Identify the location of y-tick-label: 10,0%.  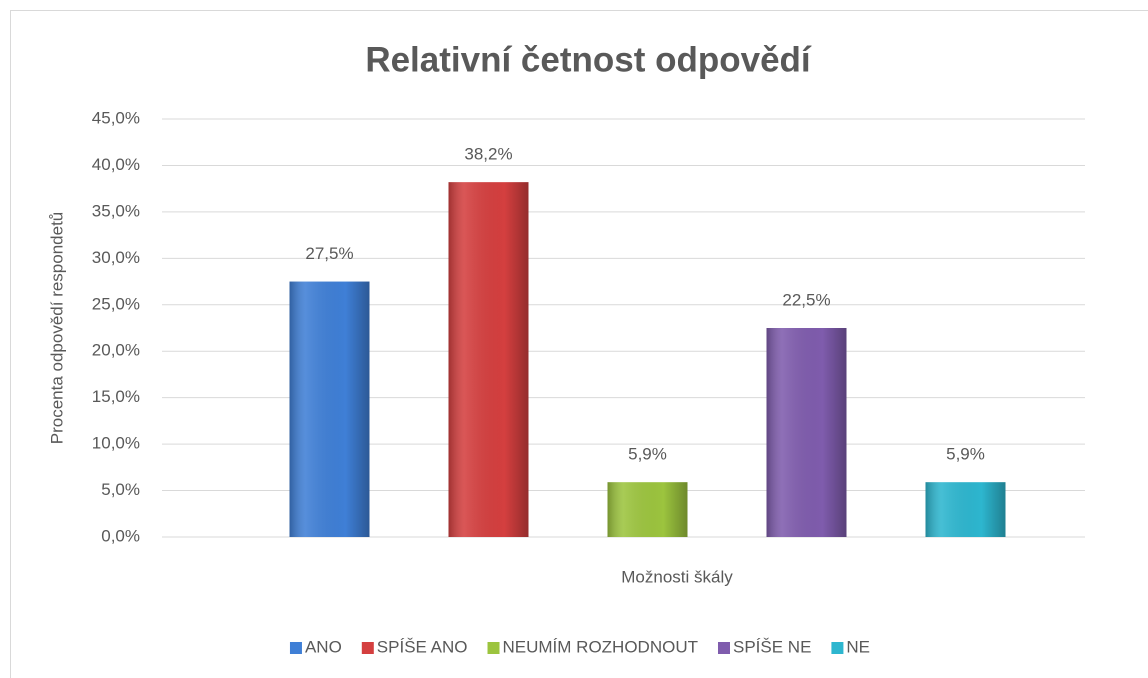
(116, 443).